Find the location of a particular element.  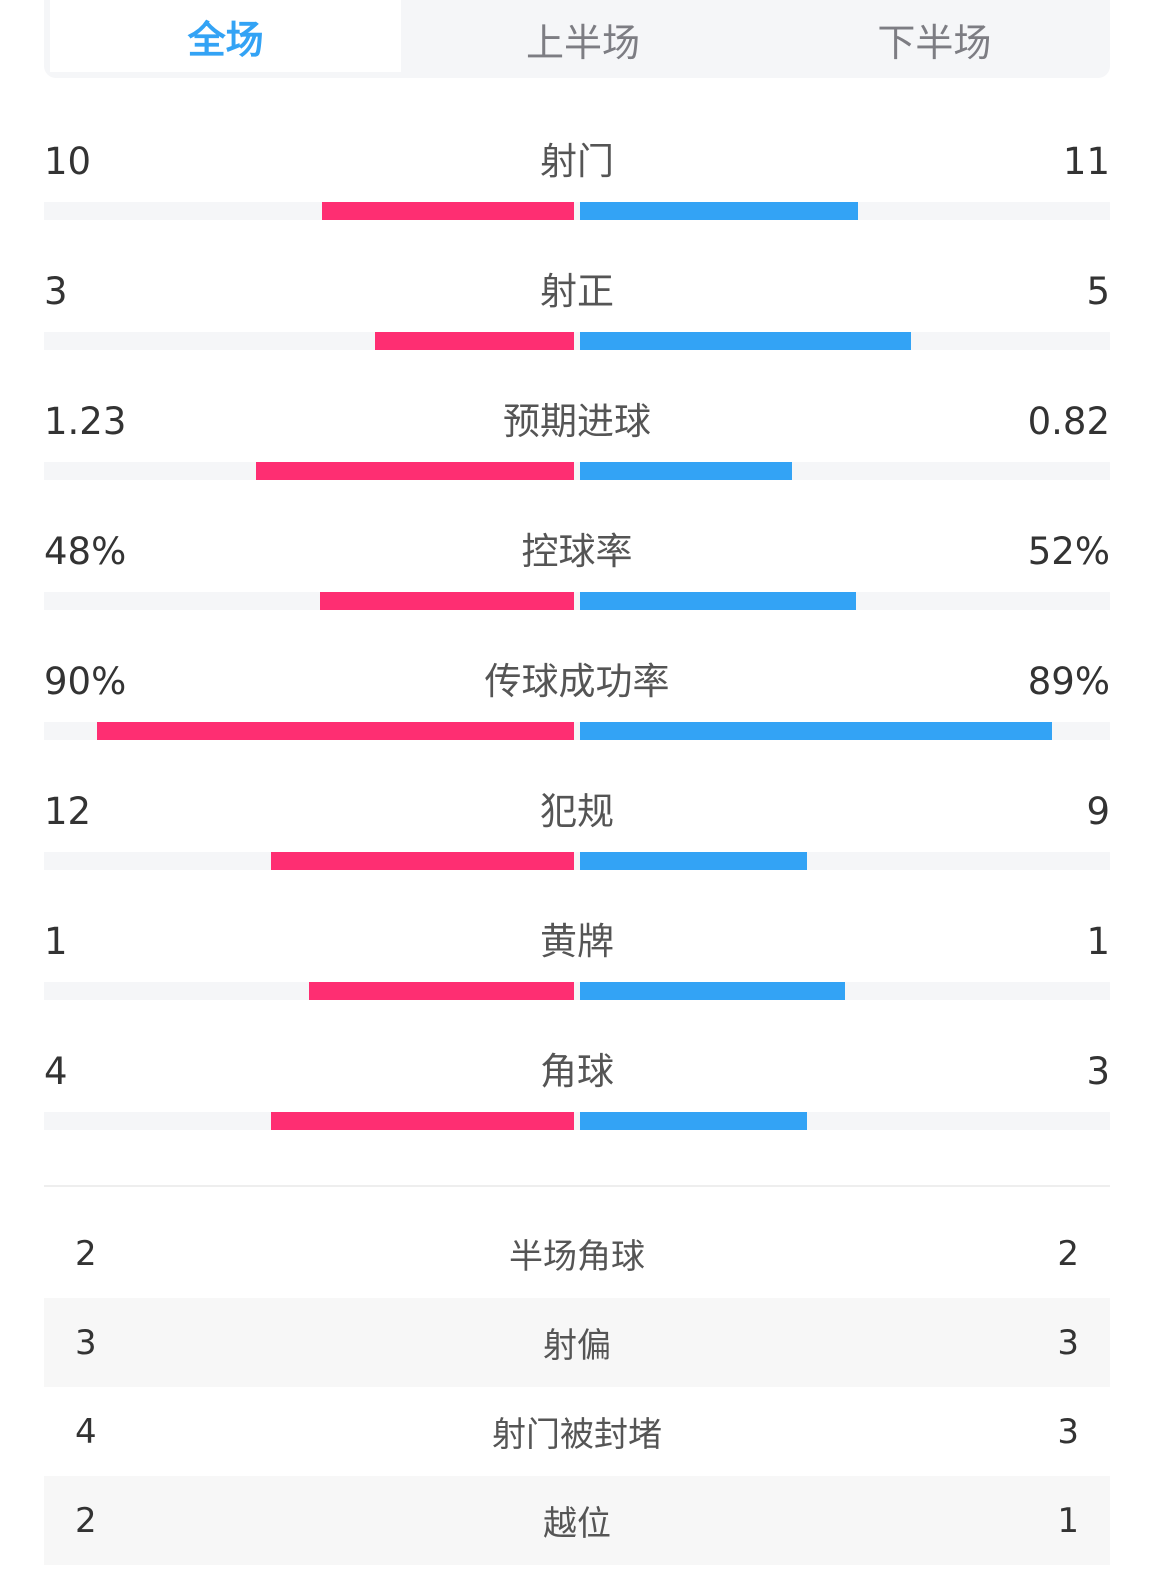

stat-row: 48% 控球率 52% is located at coordinates (577, 580).